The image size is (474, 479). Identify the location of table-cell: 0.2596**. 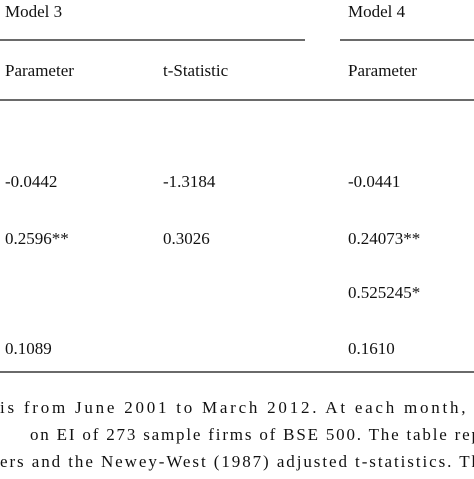
(37, 238).